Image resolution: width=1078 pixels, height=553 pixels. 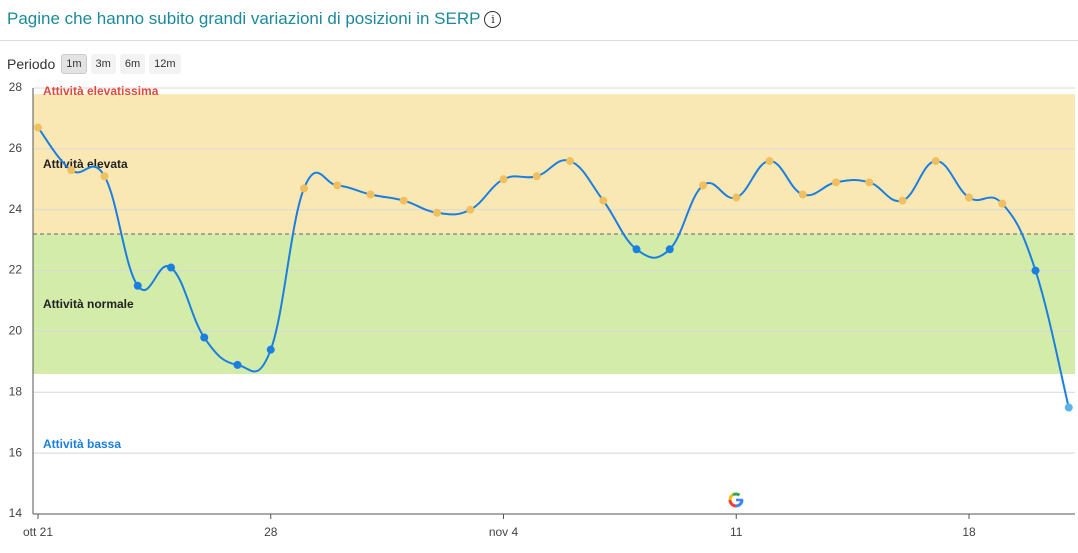 What do you see at coordinates (82, 444) in the screenshot?
I see `band-label: Attività bassa` at bounding box center [82, 444].